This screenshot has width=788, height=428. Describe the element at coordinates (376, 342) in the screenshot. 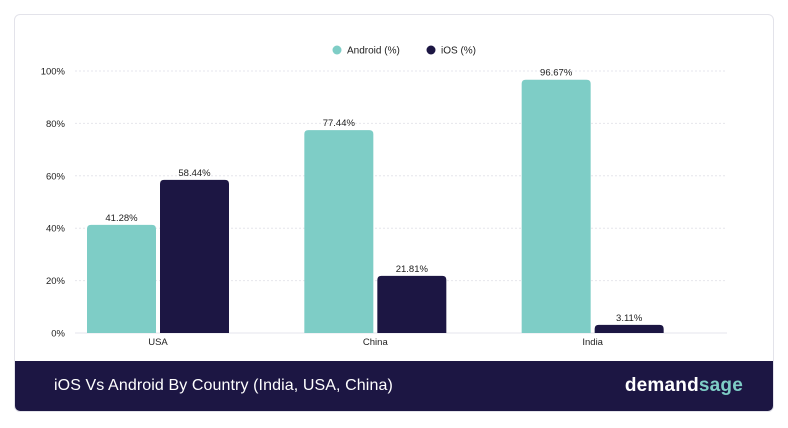

I see `x-tick-label: China` at that location.